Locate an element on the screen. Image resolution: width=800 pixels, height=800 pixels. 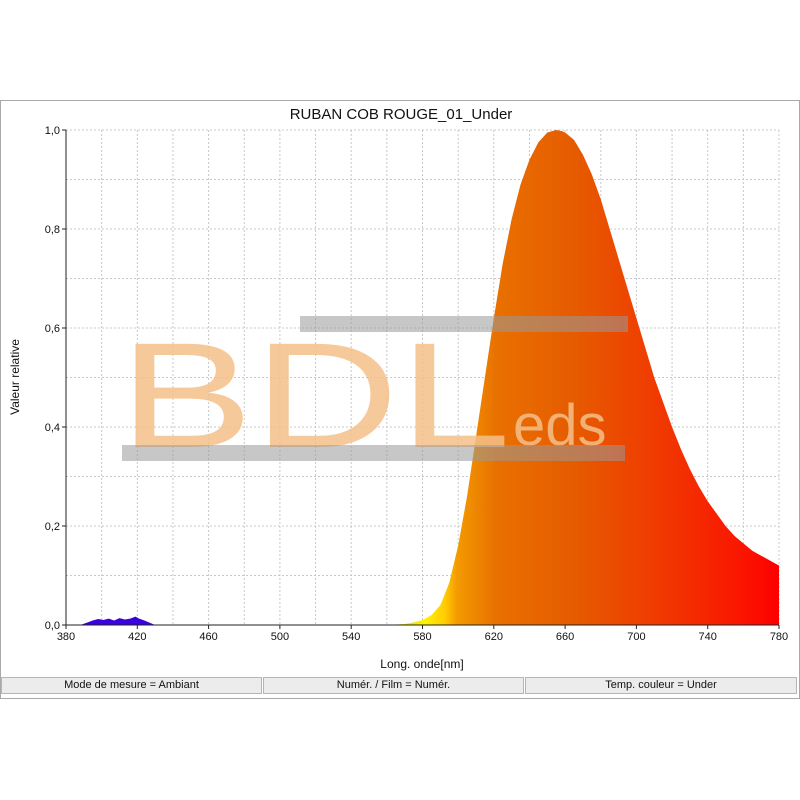
status-color-temp: Temp. couleur = Under is located at coordinates (661, 685).